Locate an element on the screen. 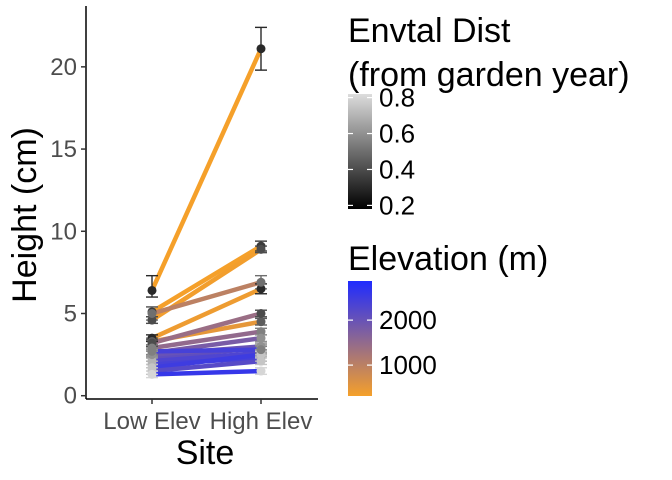 Image resolution: width=672 pixels, height=480 pixels. x-axis-ticks: Low Elev High Elev is located at coordinates (207, 417).